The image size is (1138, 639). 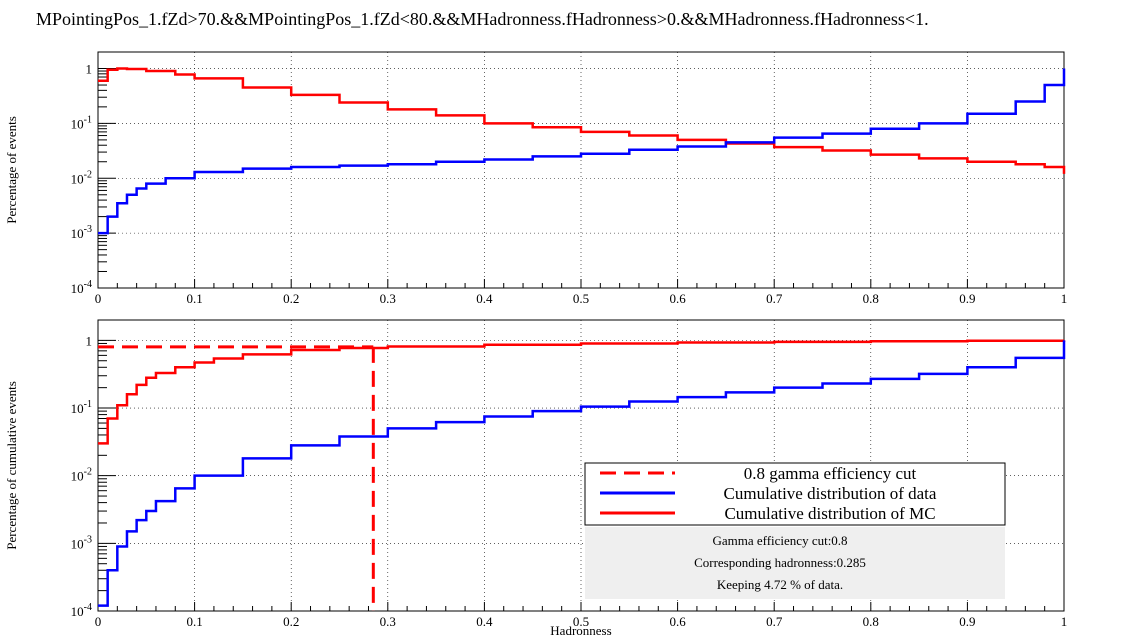 What do you see at coordinates (580, 630) in the screenshot?
I see `x-axis-label: Hadronness` at bounding box center [580, 630].